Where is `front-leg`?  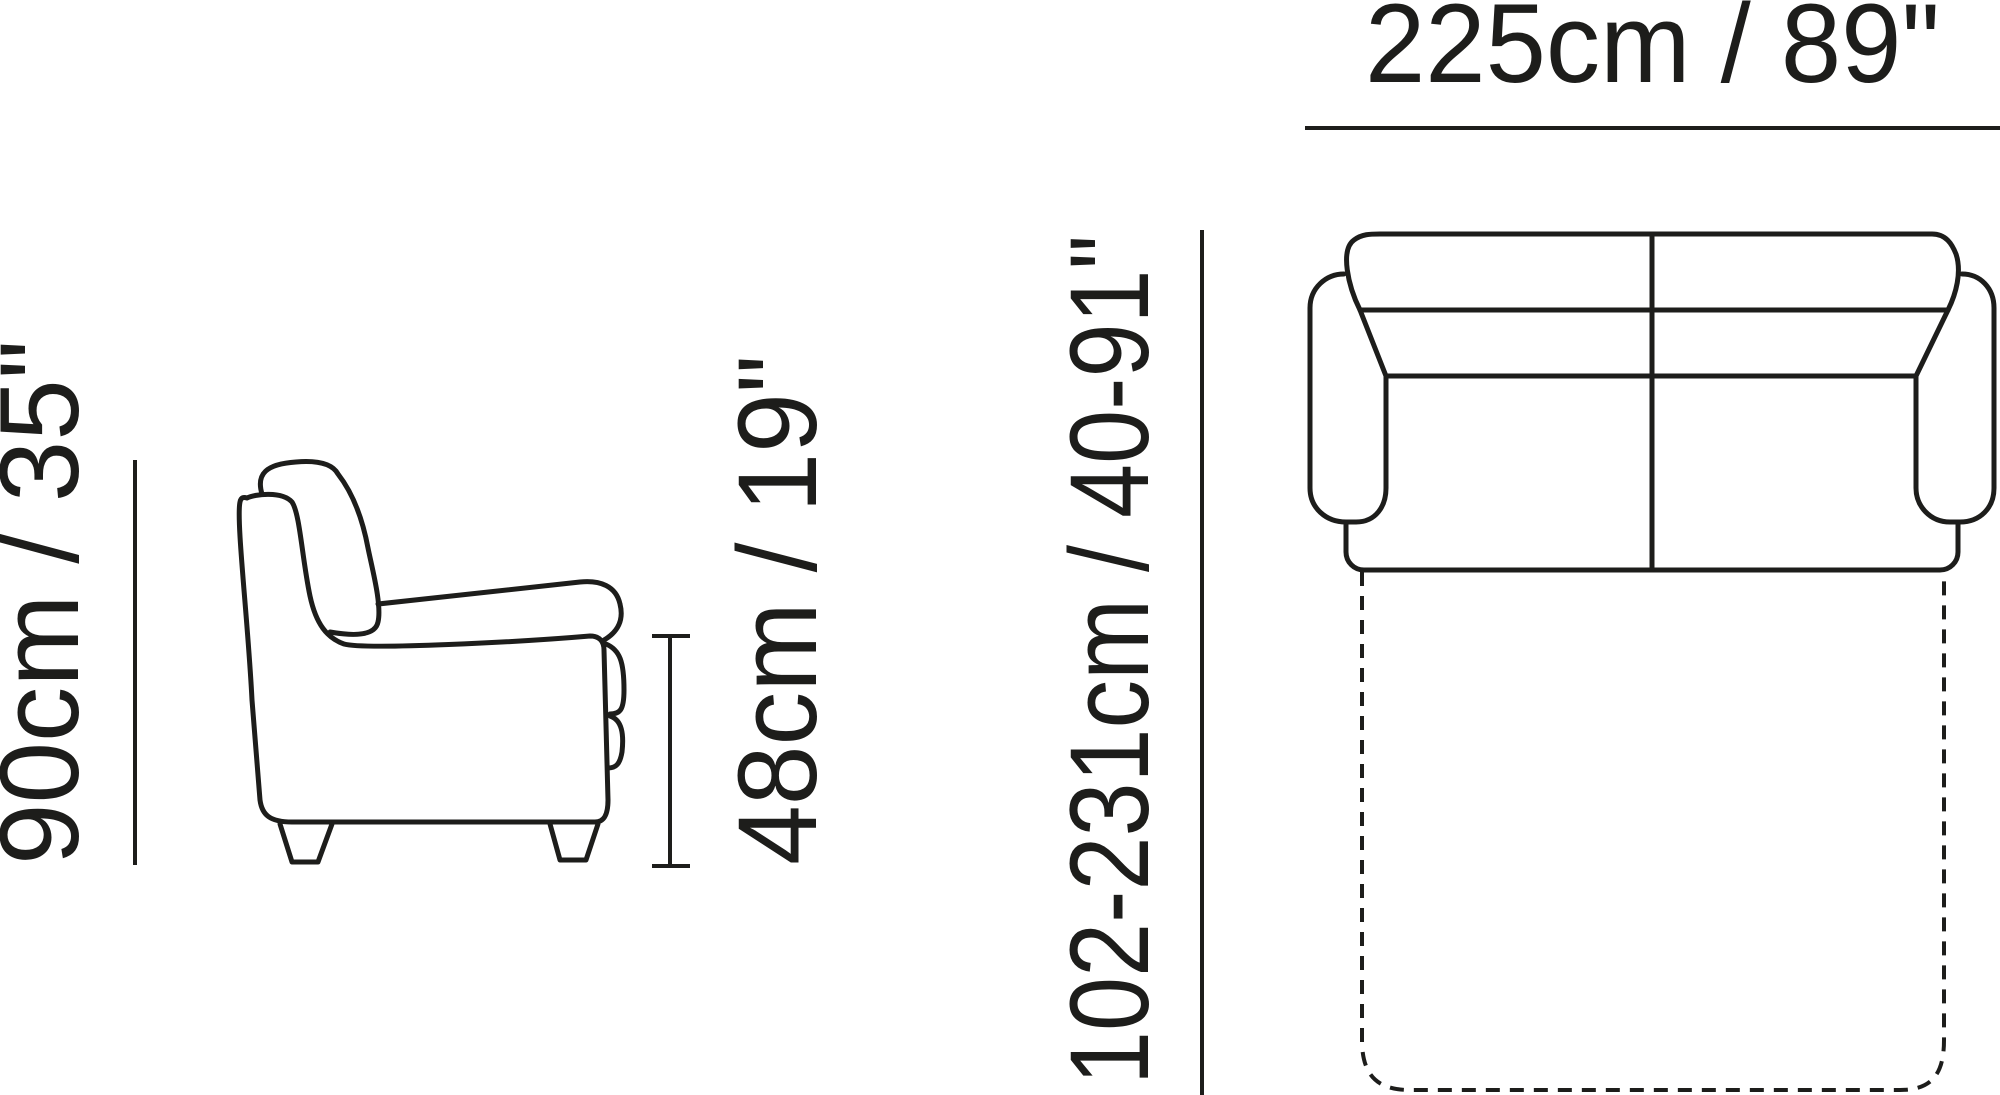
front-leg is located at coordinates (574, 842).